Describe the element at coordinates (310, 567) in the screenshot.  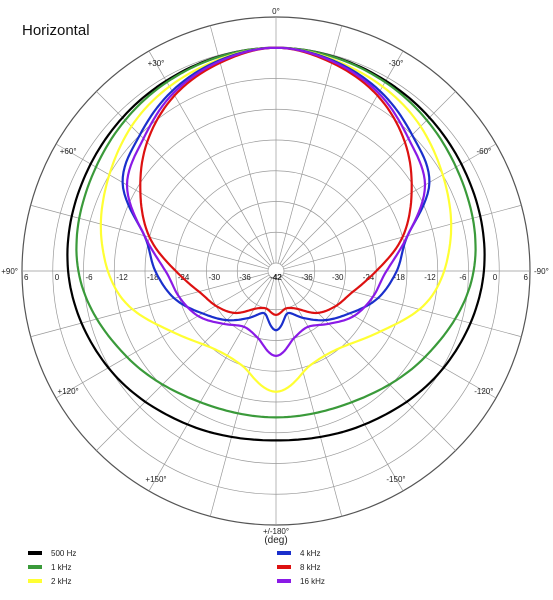
I see `legend-label: 8 kHz` at that location.